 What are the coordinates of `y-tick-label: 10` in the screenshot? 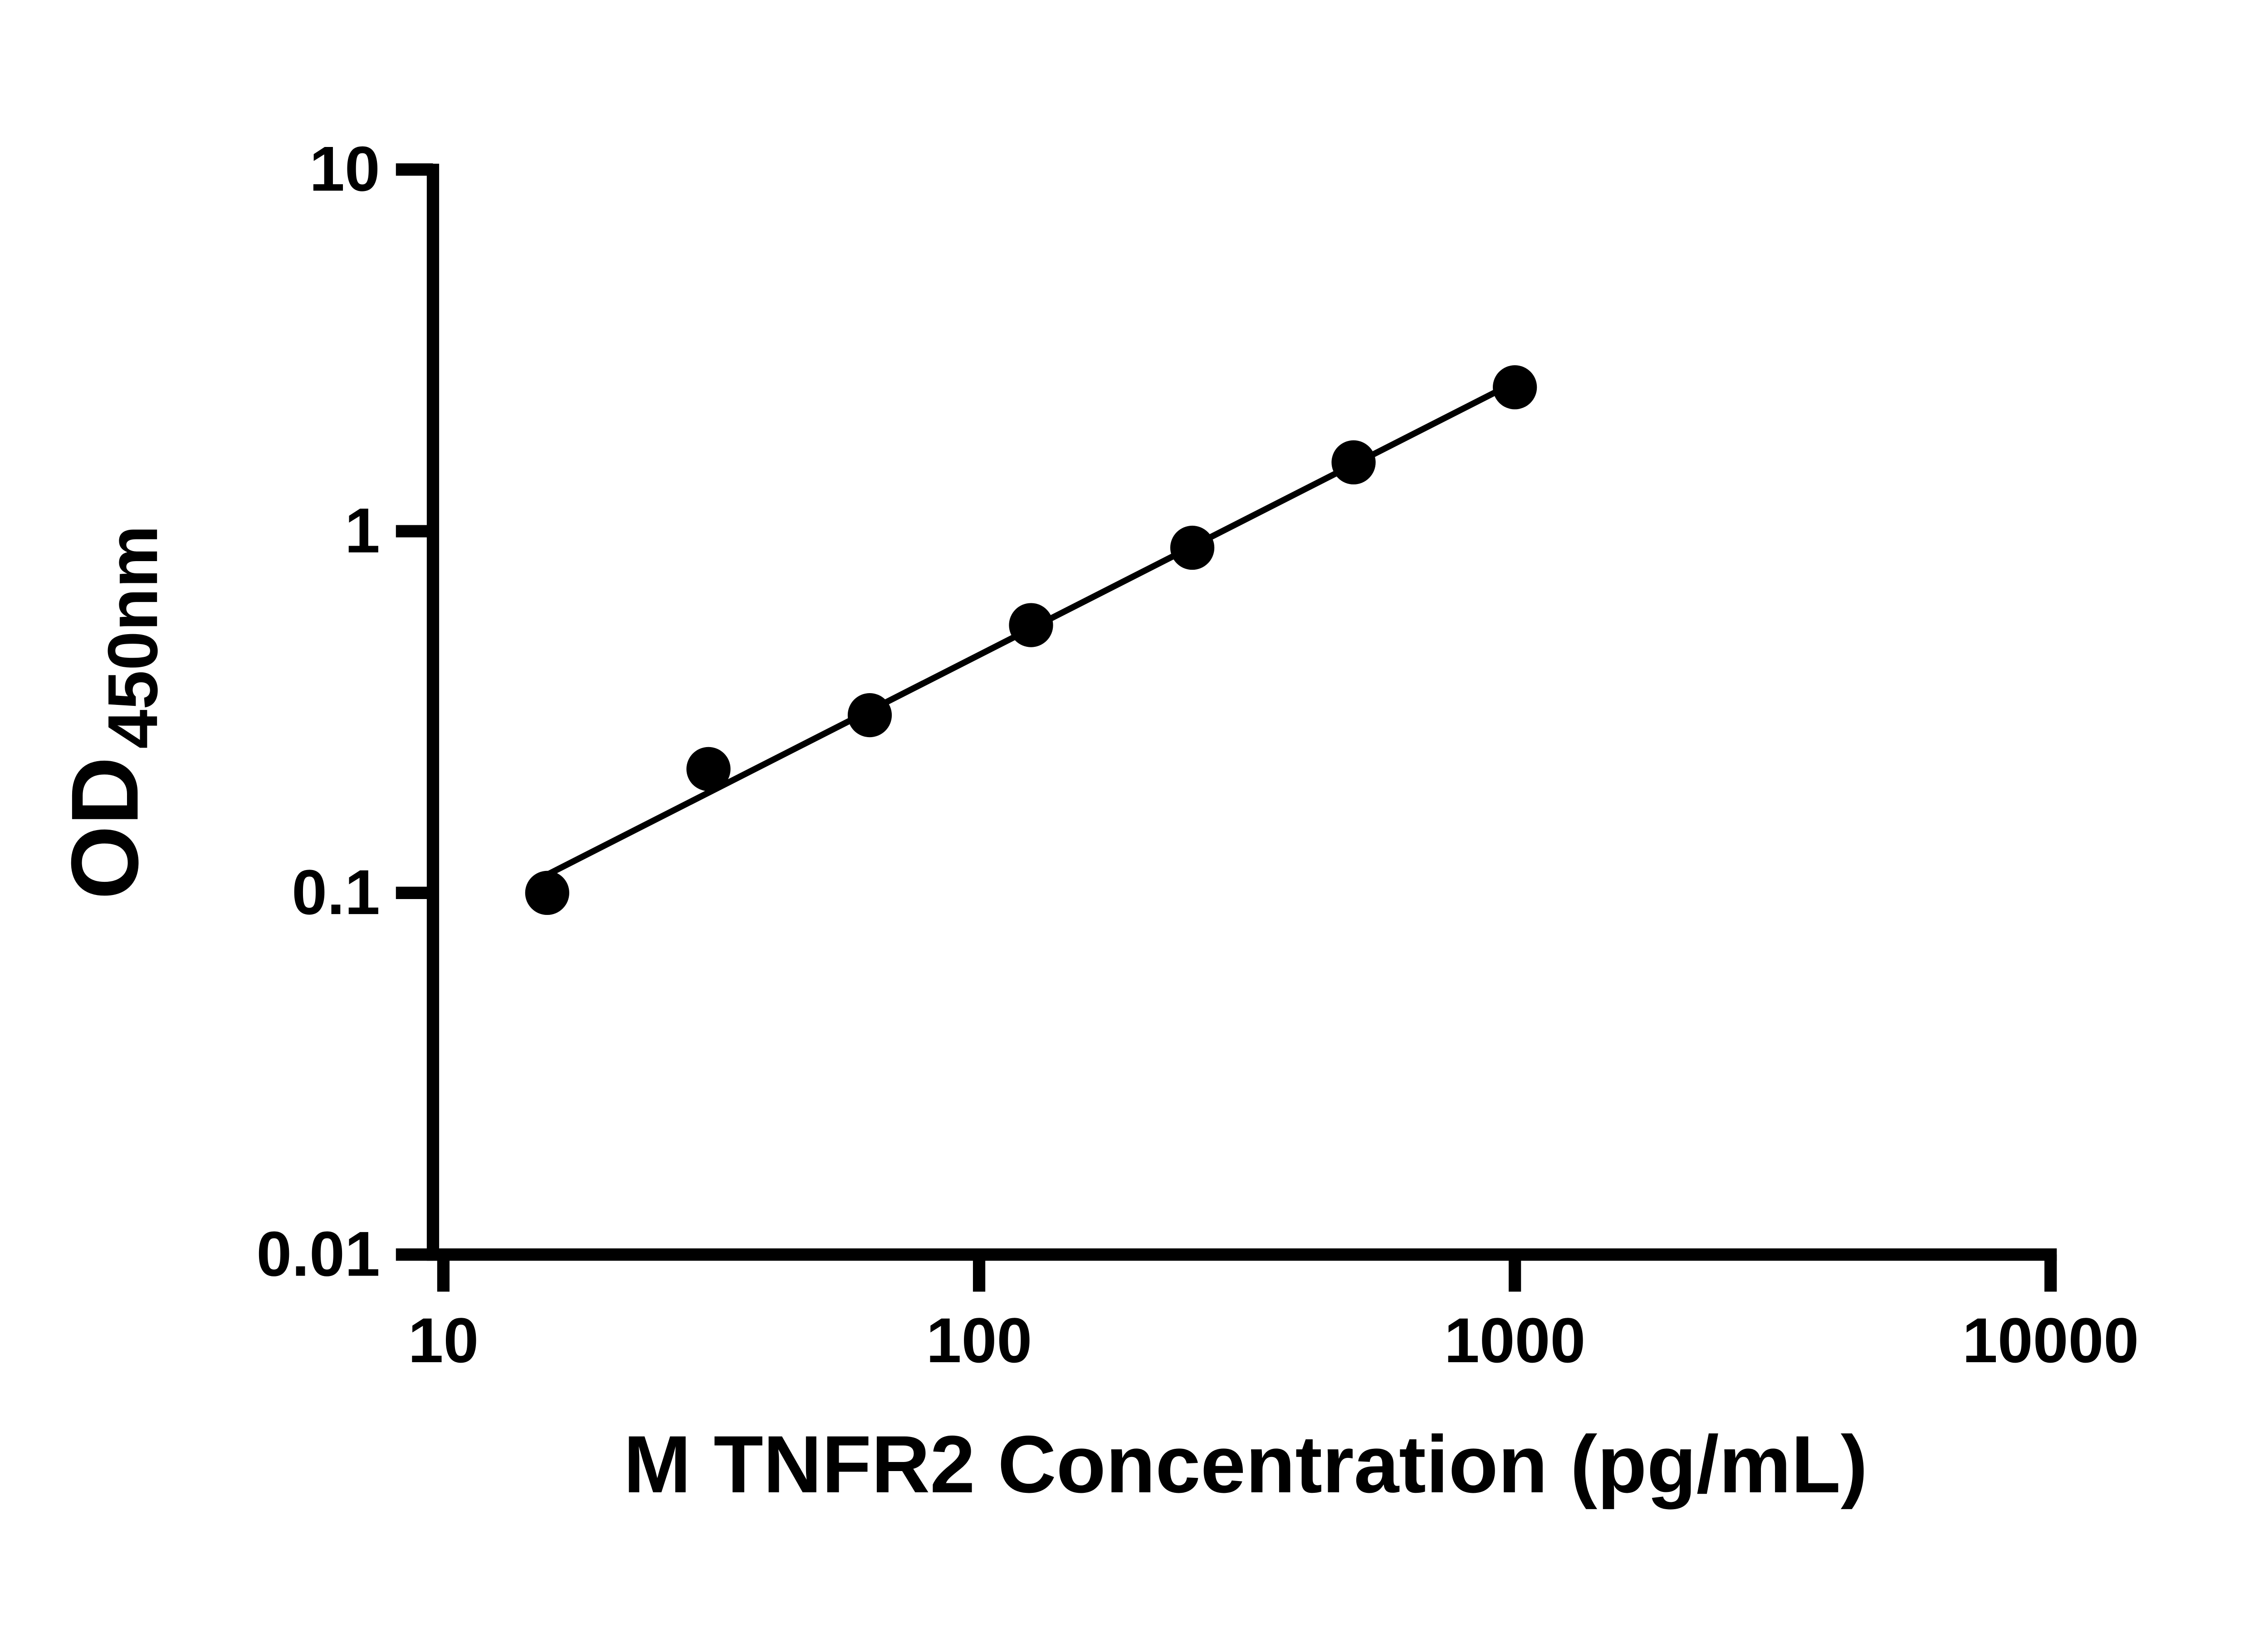 It's located at (345, 168).